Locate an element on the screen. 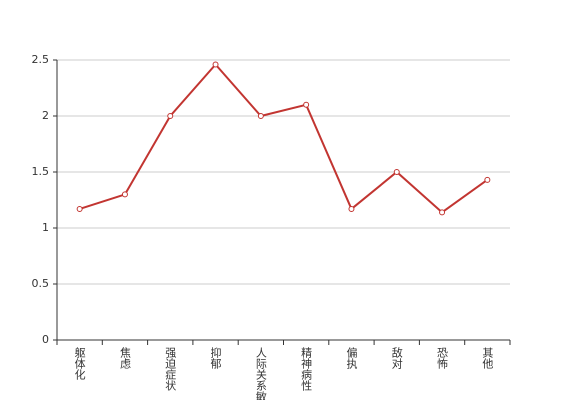  x-tick-label: 恐怖 is located at coordinates (442, 358).